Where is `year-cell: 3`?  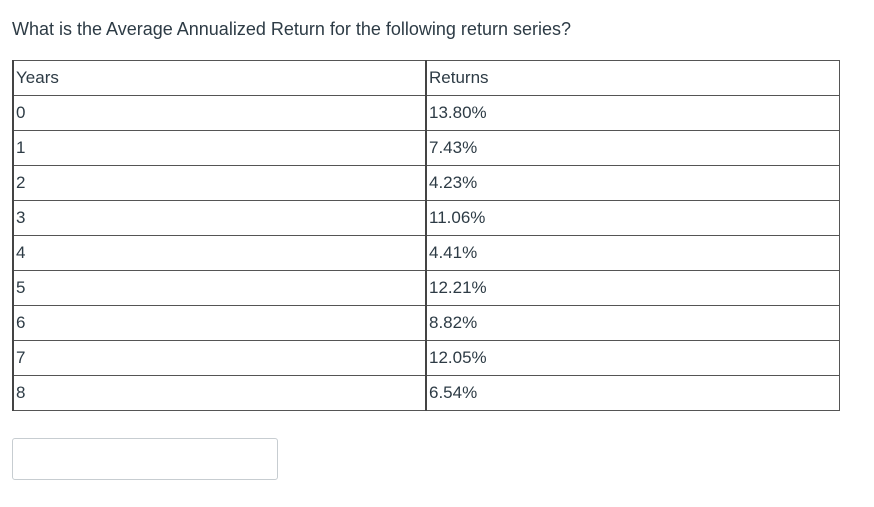
year-cell: 3 is located at coordinates (219, 218).